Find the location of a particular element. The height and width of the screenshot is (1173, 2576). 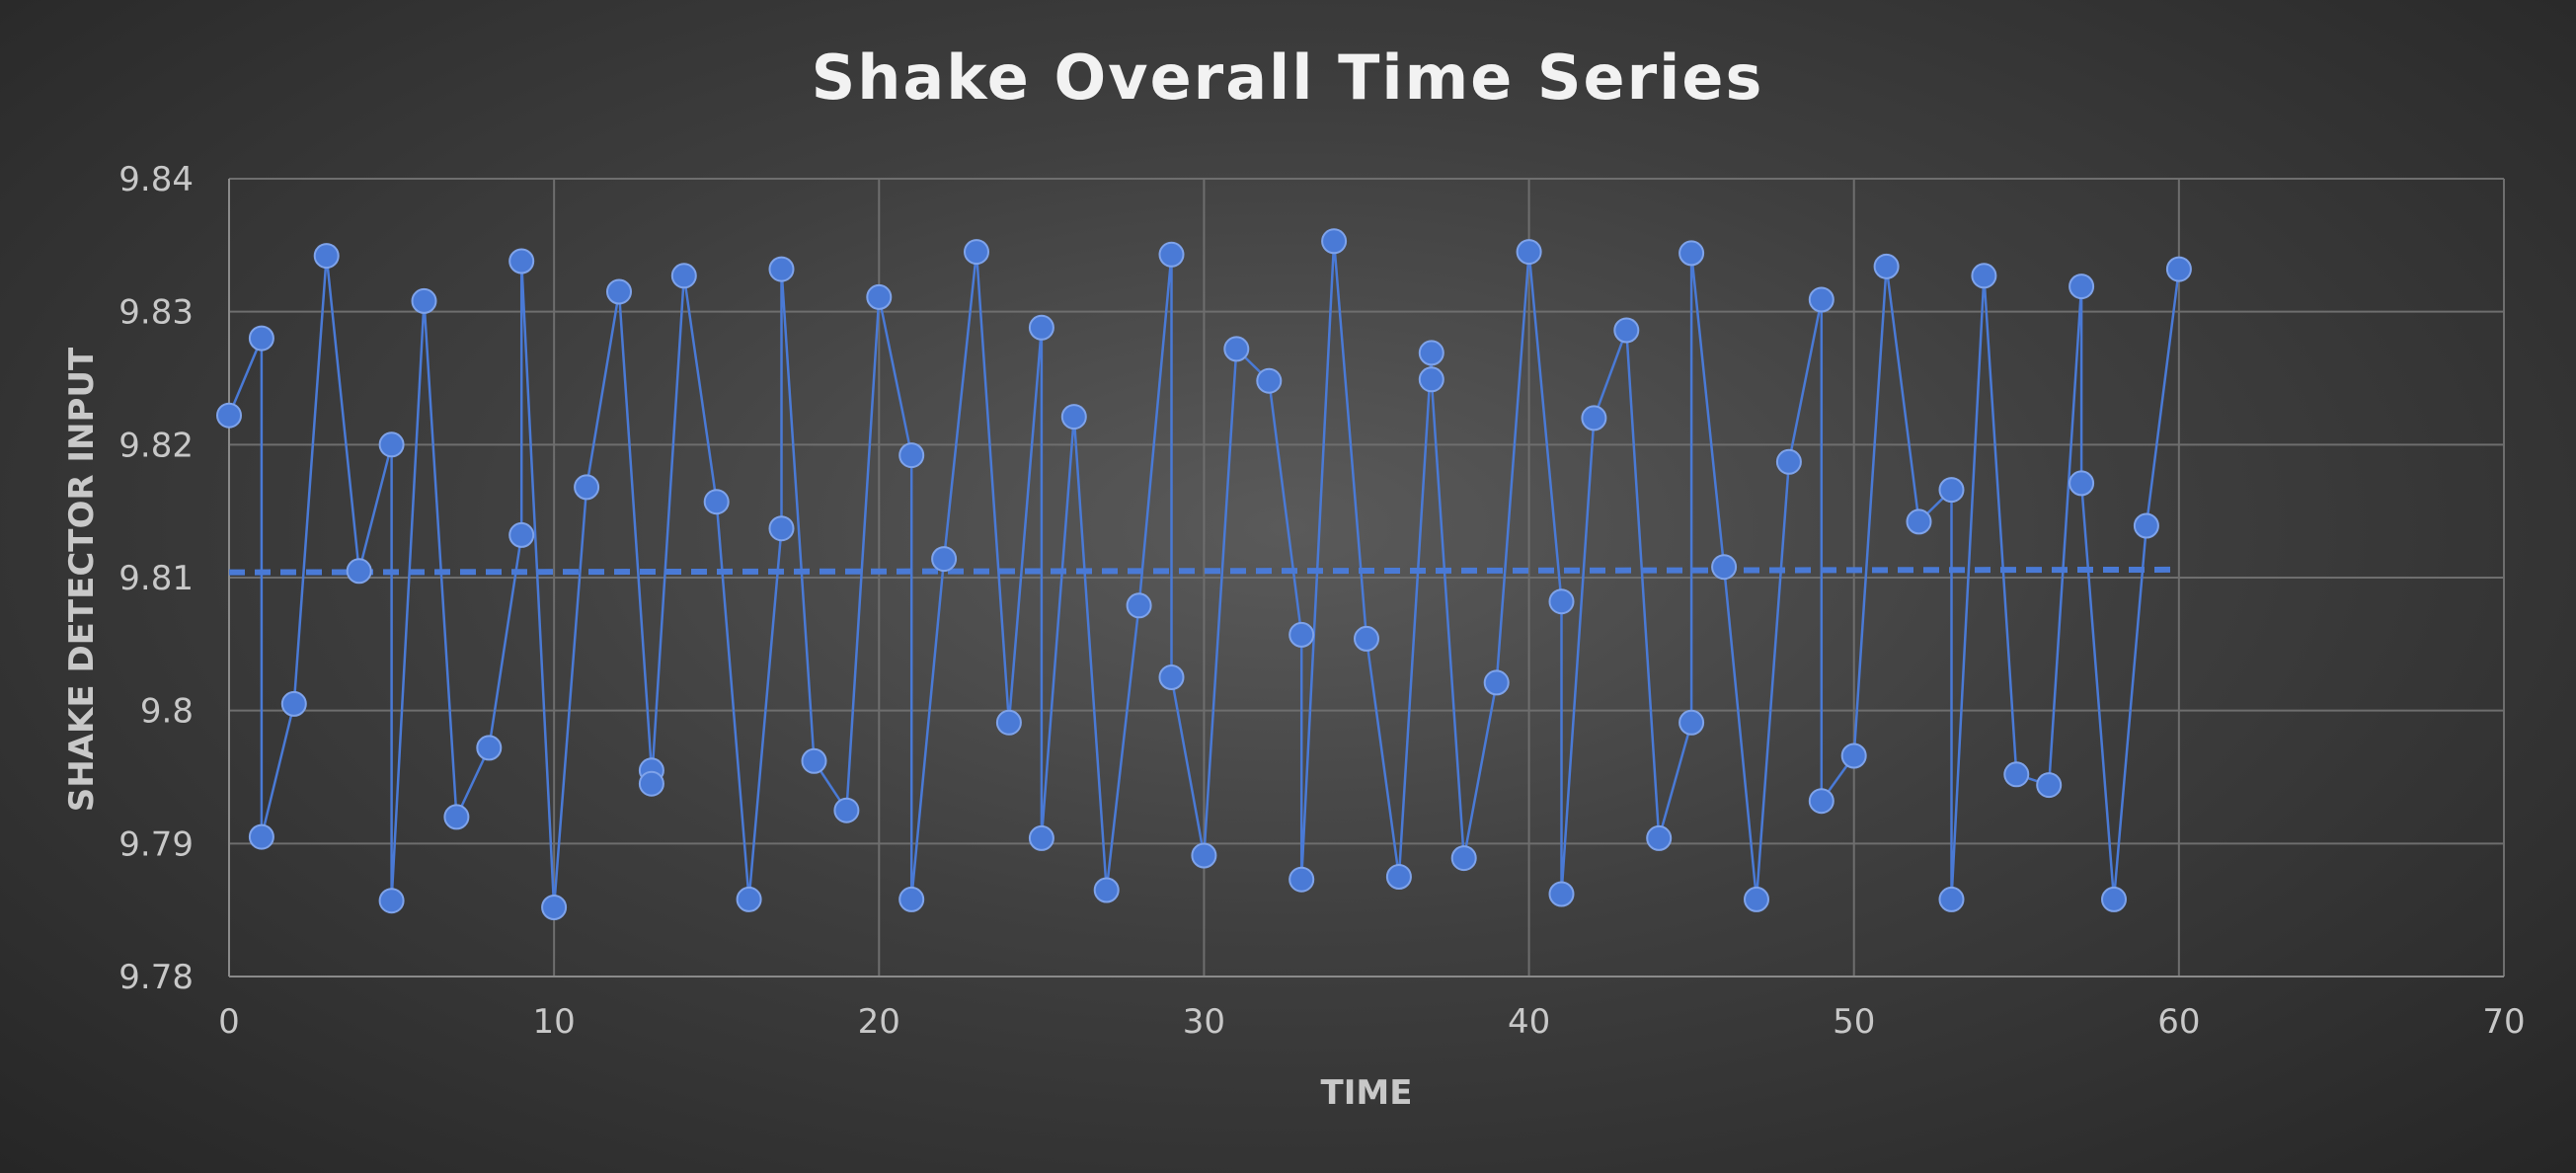

trendline is located at coordinates (1203, 571).